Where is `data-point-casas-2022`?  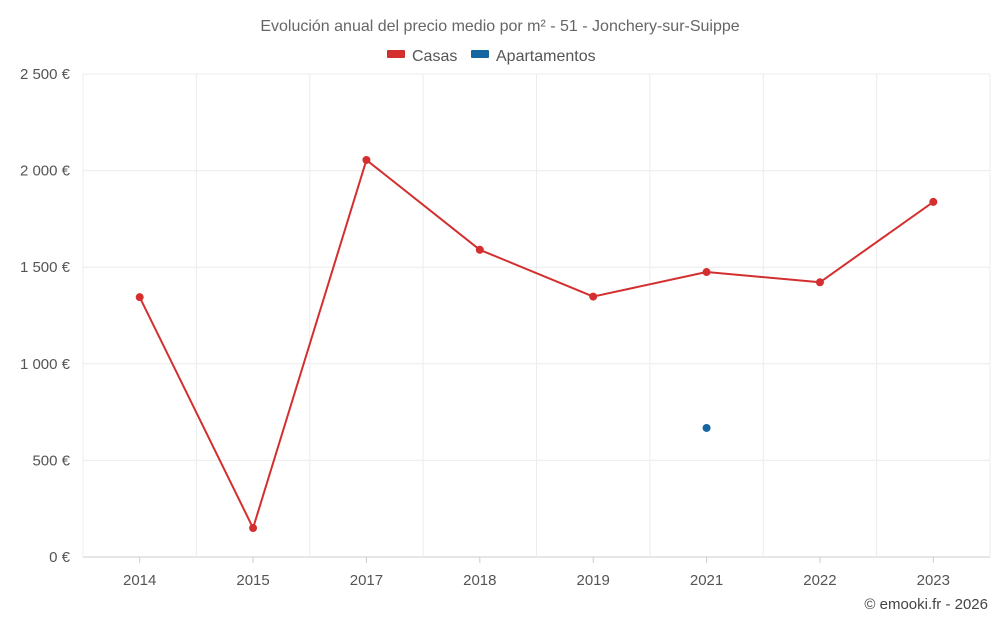
data-point-casas-2022 is located at coordinates (819, 282).